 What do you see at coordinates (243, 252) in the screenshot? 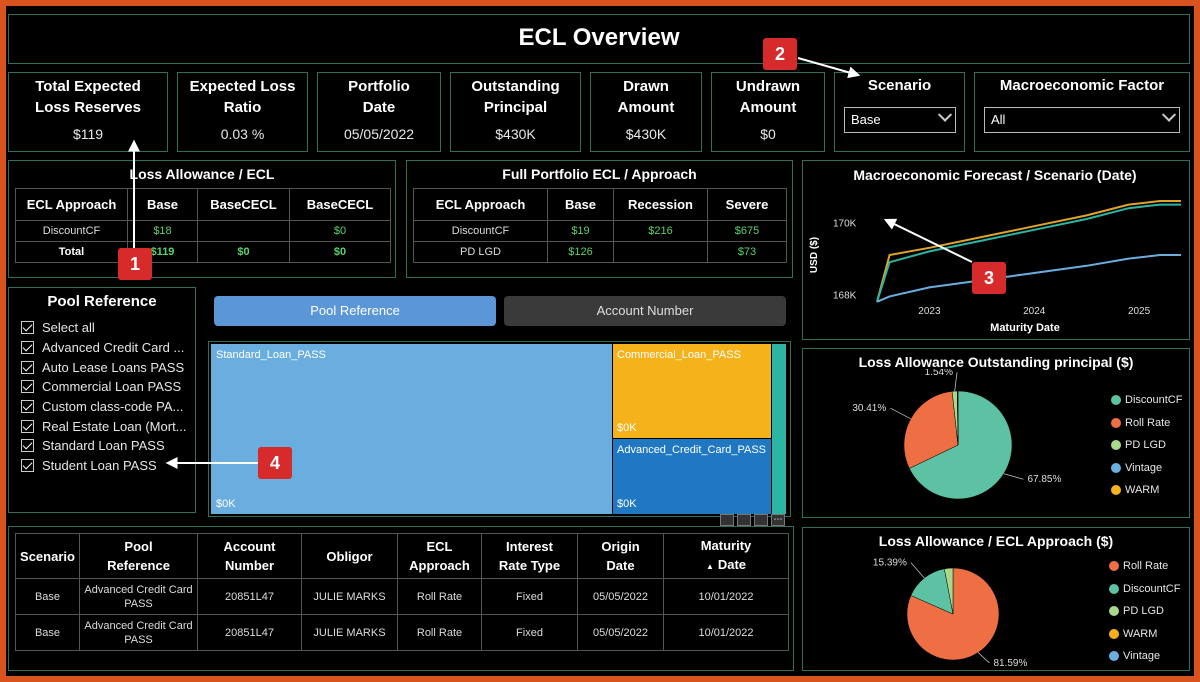
I see `table-cell: $0` at bounding box center [243, 252].